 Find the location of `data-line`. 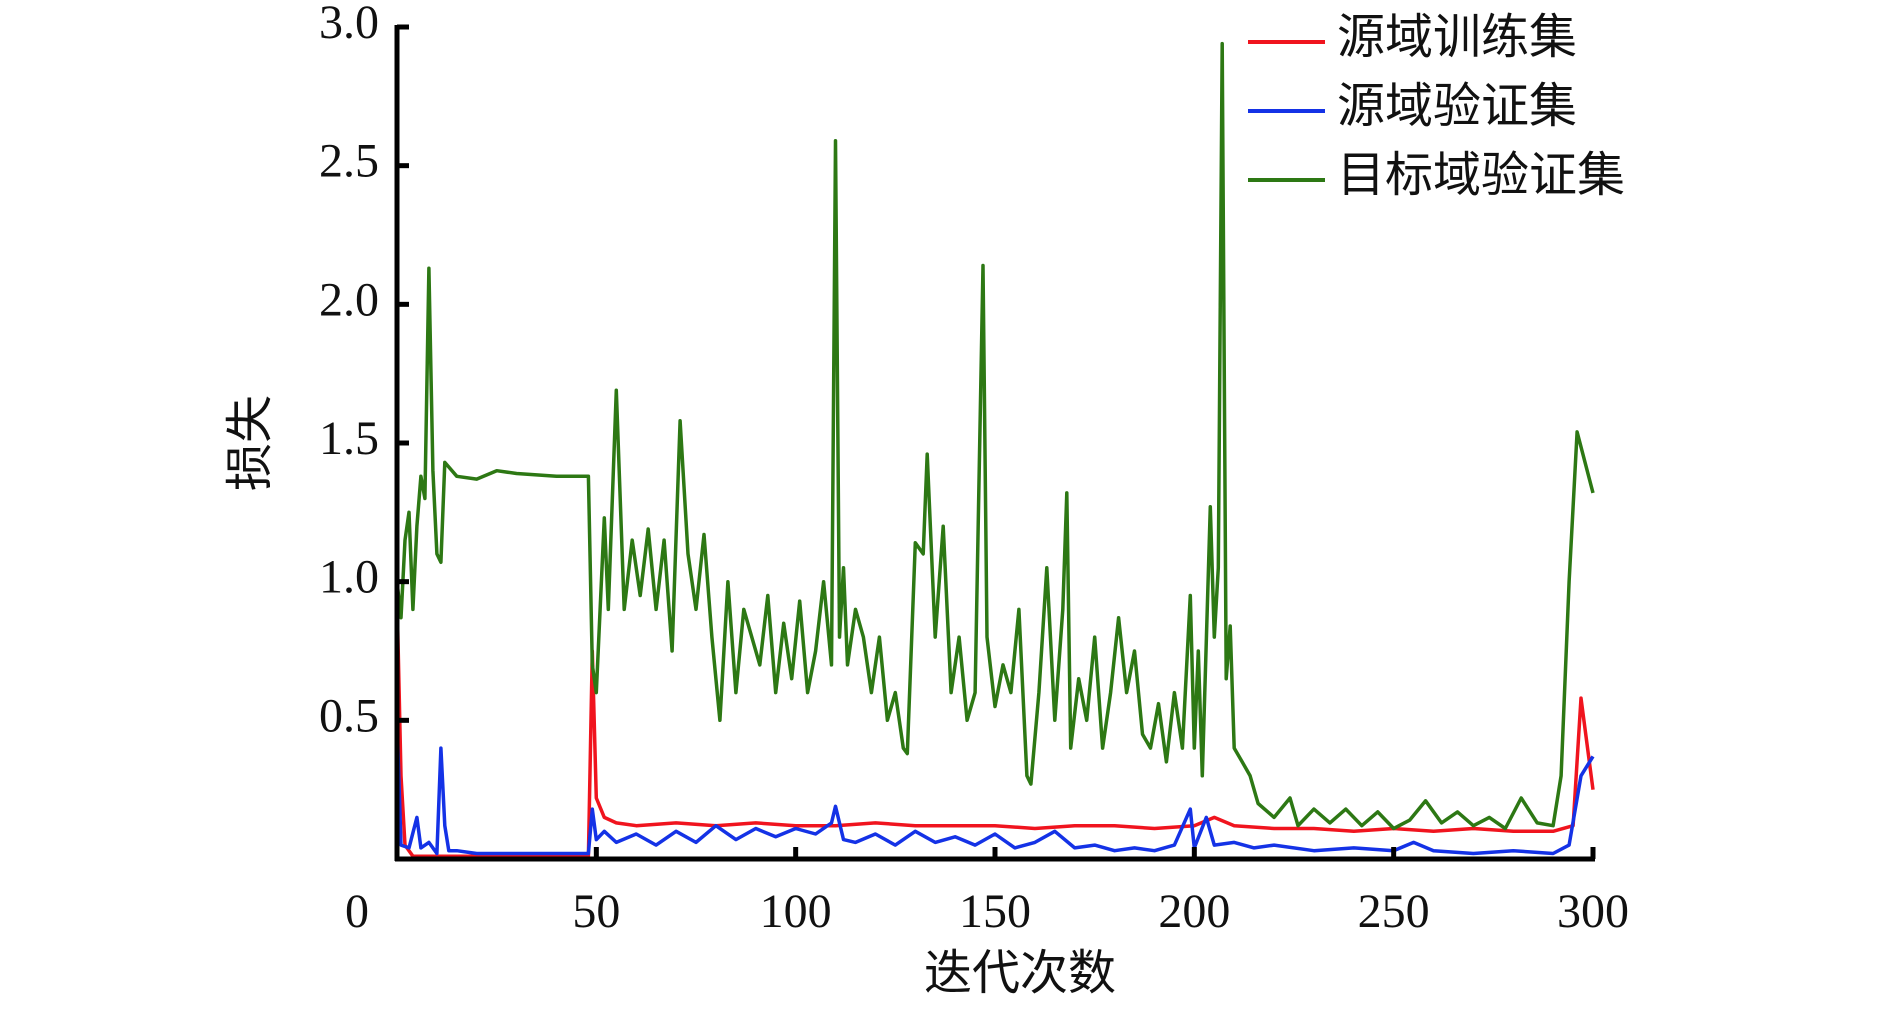

data-line is located at coordinates (995, 788).